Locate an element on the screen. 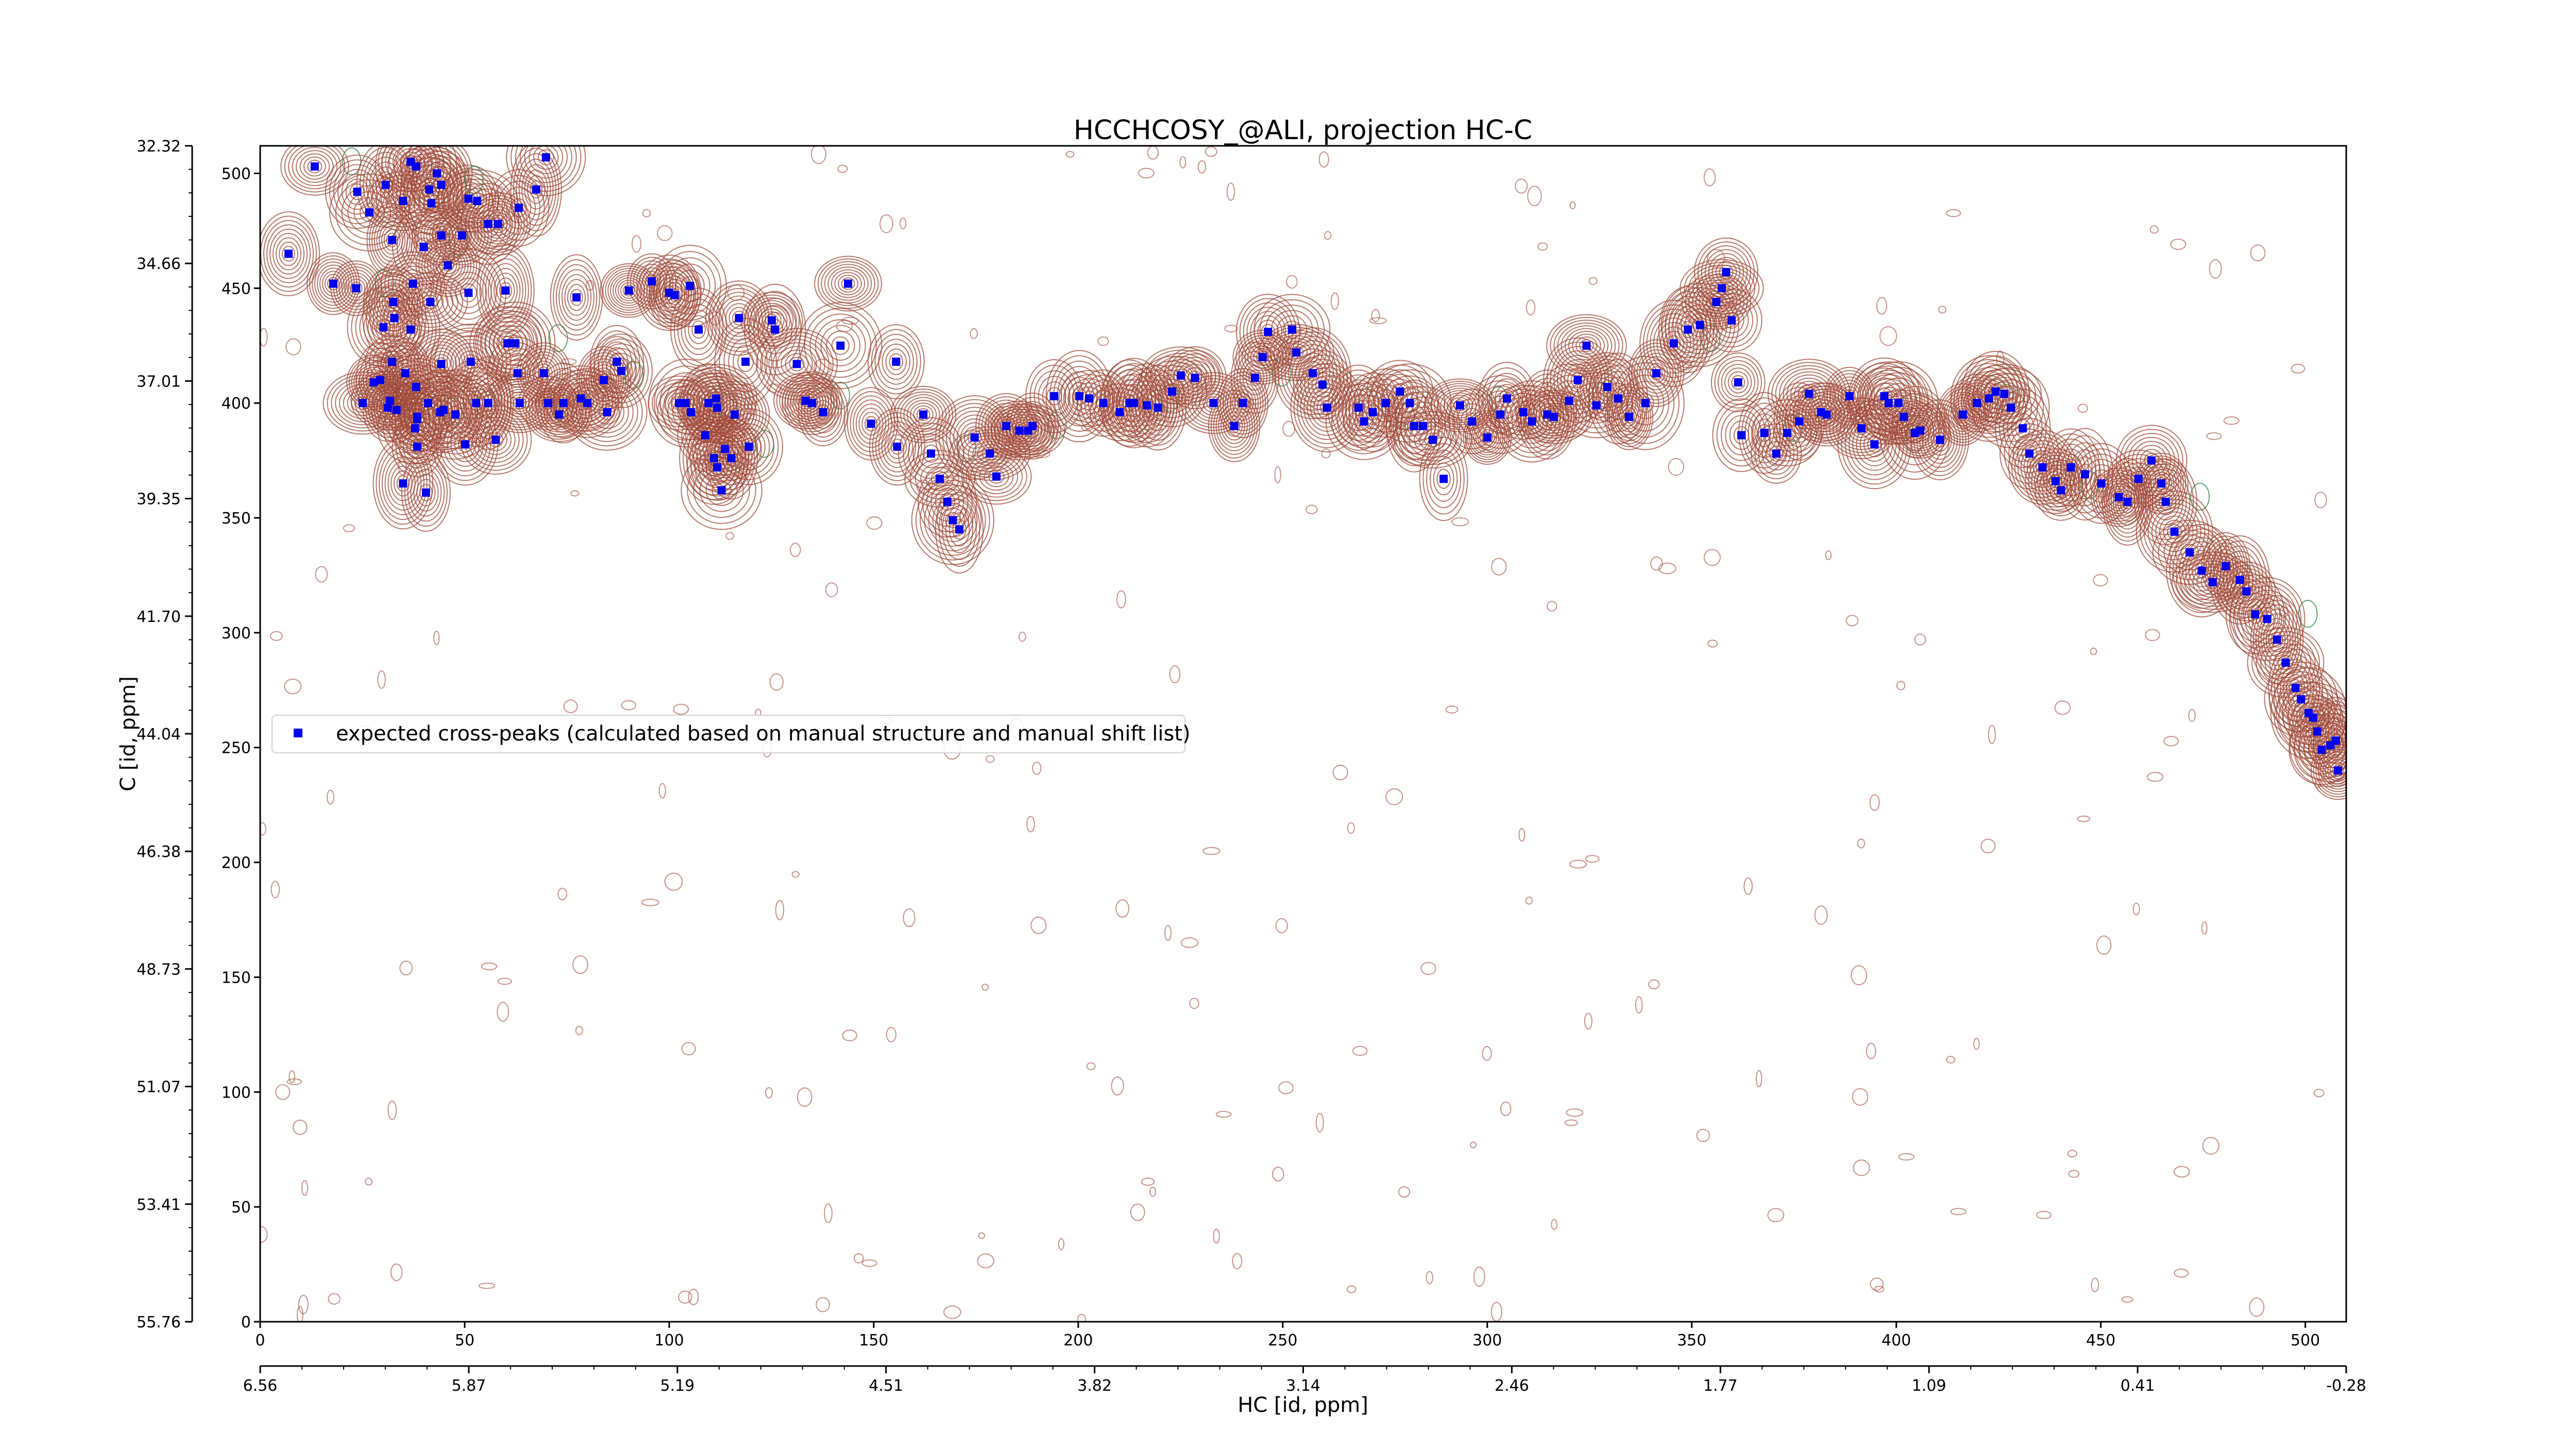 The width and height of the screenshot is (2576, 1449). y-index-tick-label: 150 is located at coordinates (236, 978).